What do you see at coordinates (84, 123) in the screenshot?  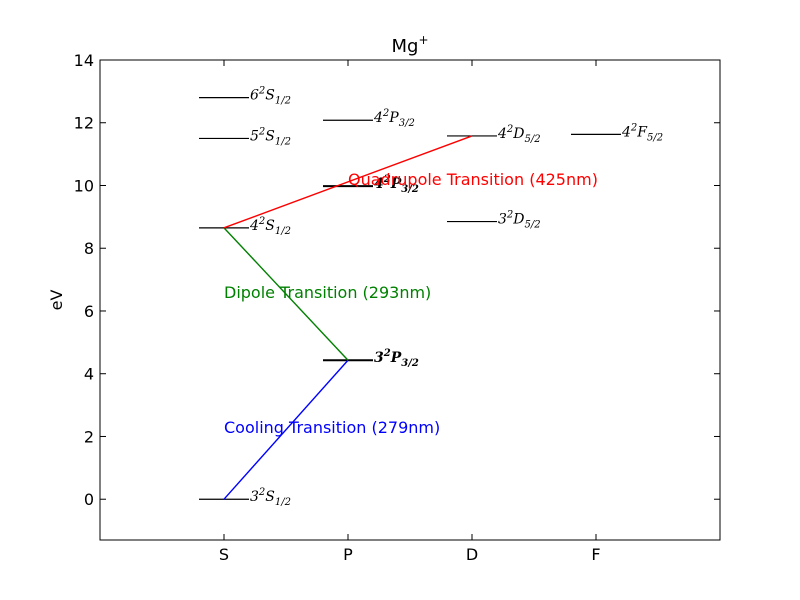 I see `y-tick-label: 12` at bounding box center [84, 123].